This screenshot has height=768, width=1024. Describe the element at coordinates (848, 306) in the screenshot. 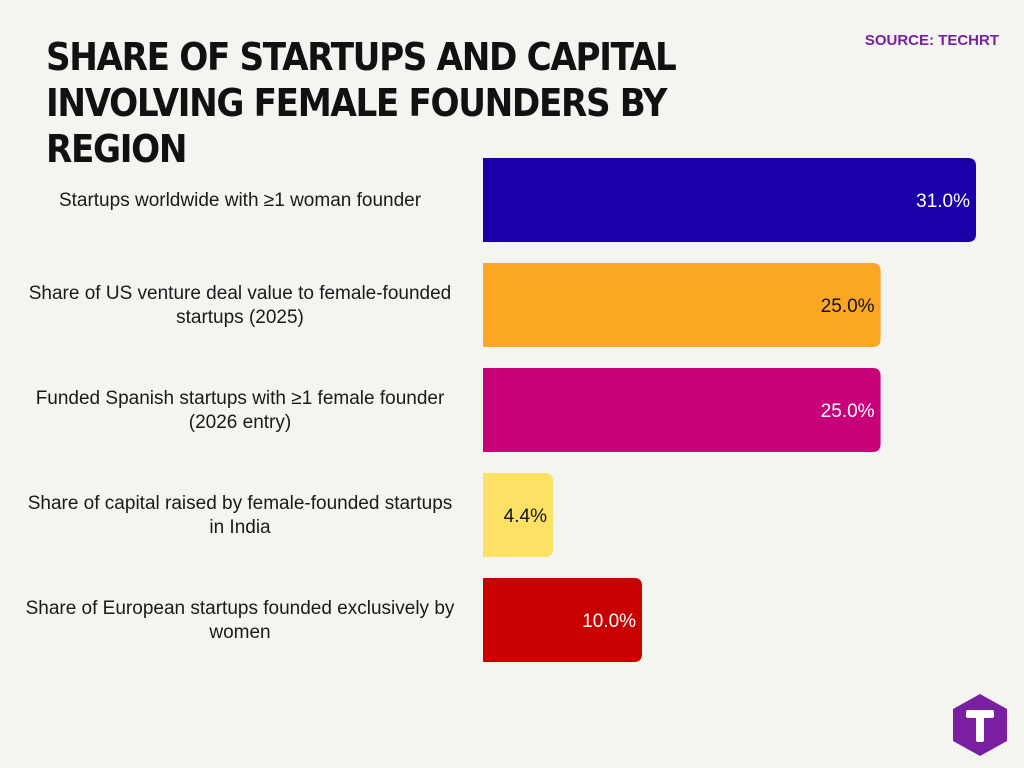

I see `value-label-2: 25.0%` at that location.